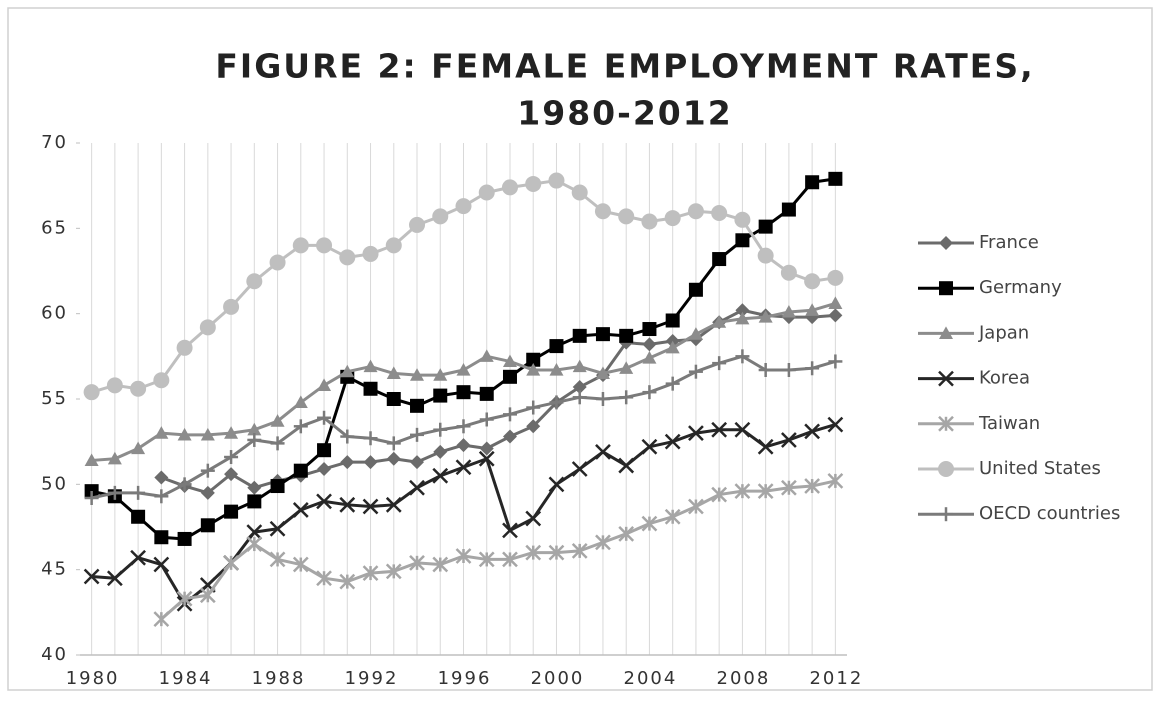 This screenshot has width=1160, height=702. Describe the element at coordinates (744, 678) in the screenshot. I see `x-tick-label: 2008` at that location.